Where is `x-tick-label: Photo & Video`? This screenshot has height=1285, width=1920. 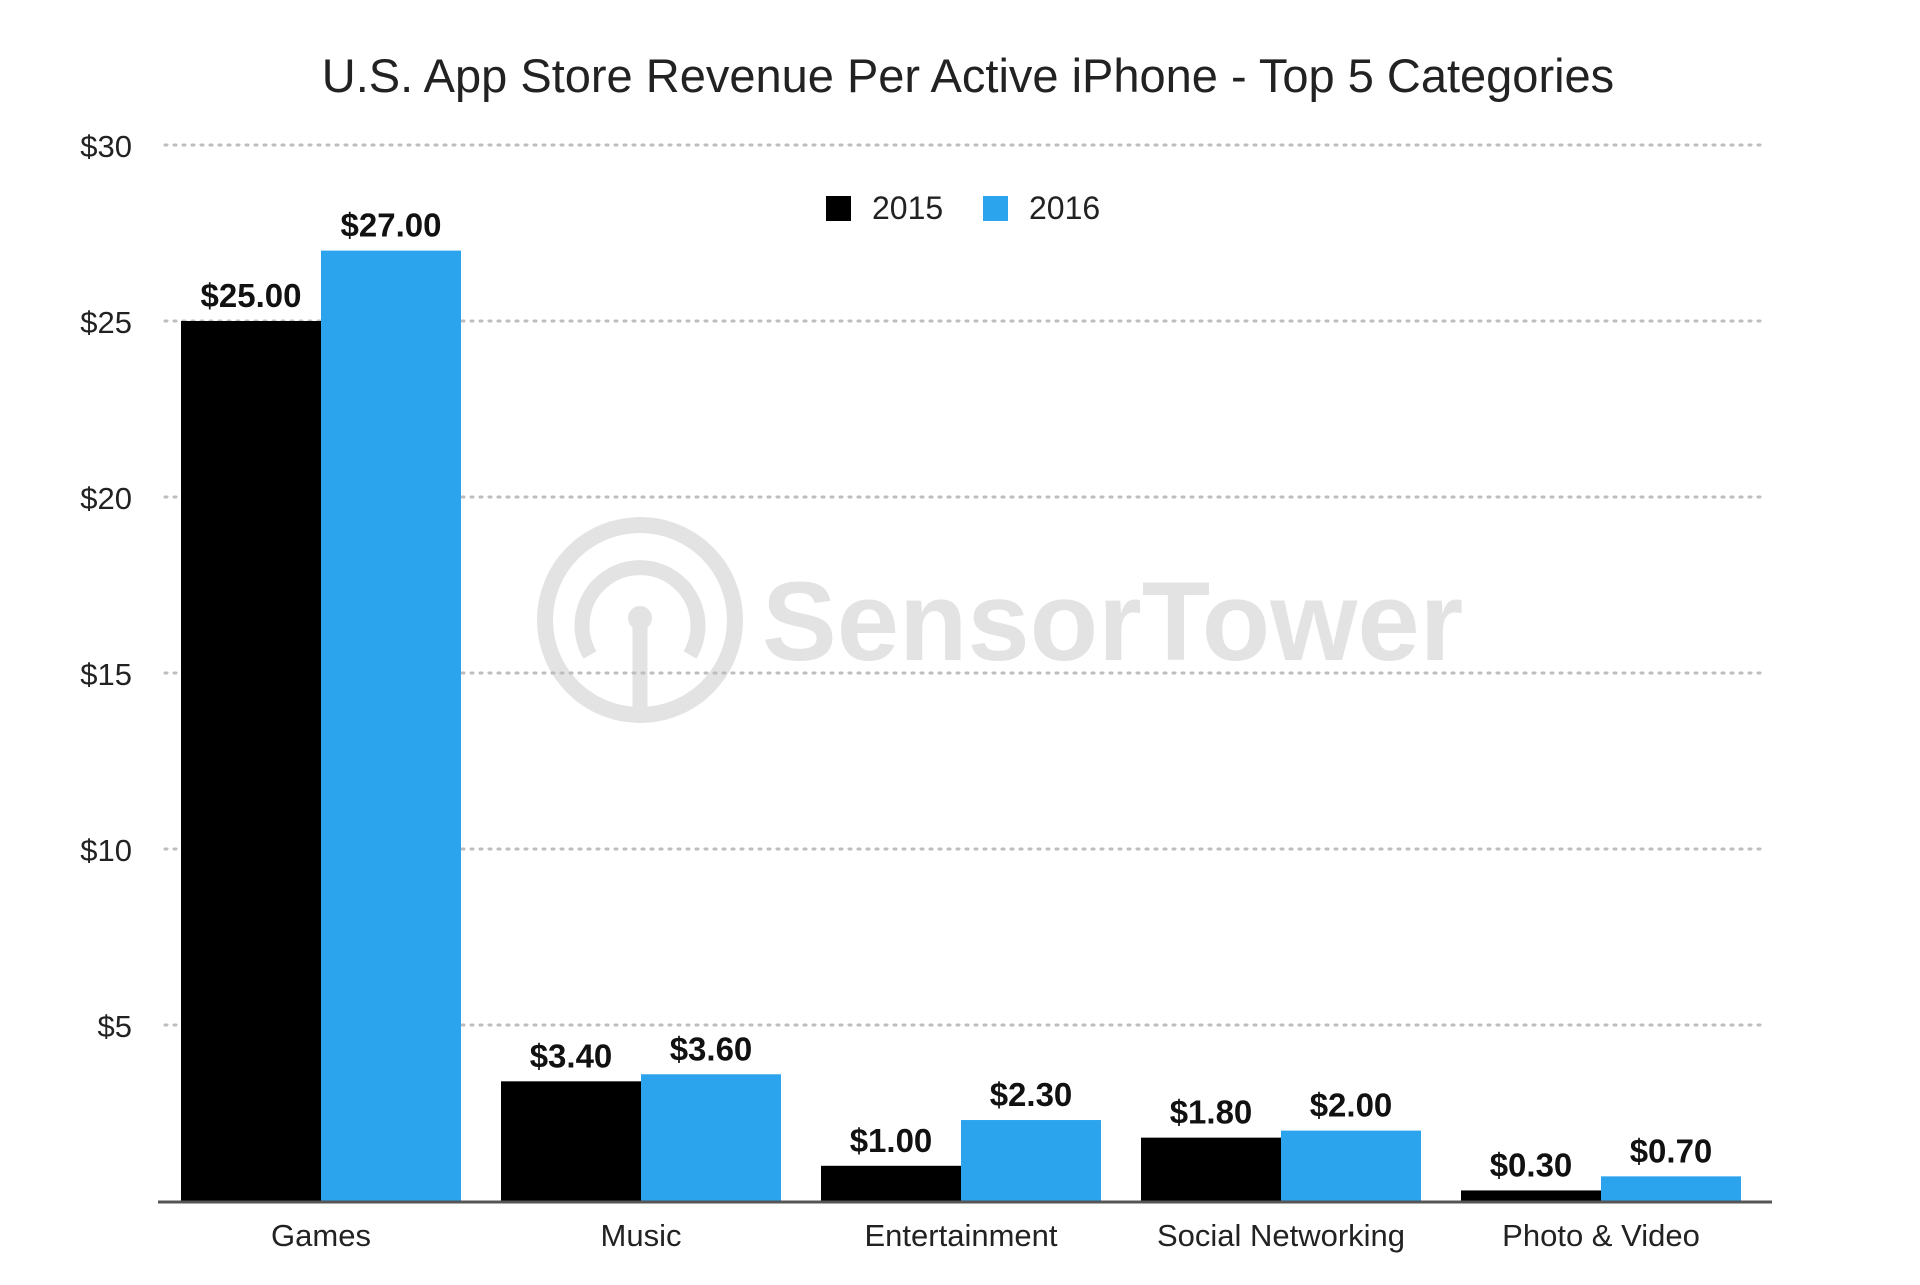 x-tick-label: Photo & Video is located at coordinates (1601, 1235).